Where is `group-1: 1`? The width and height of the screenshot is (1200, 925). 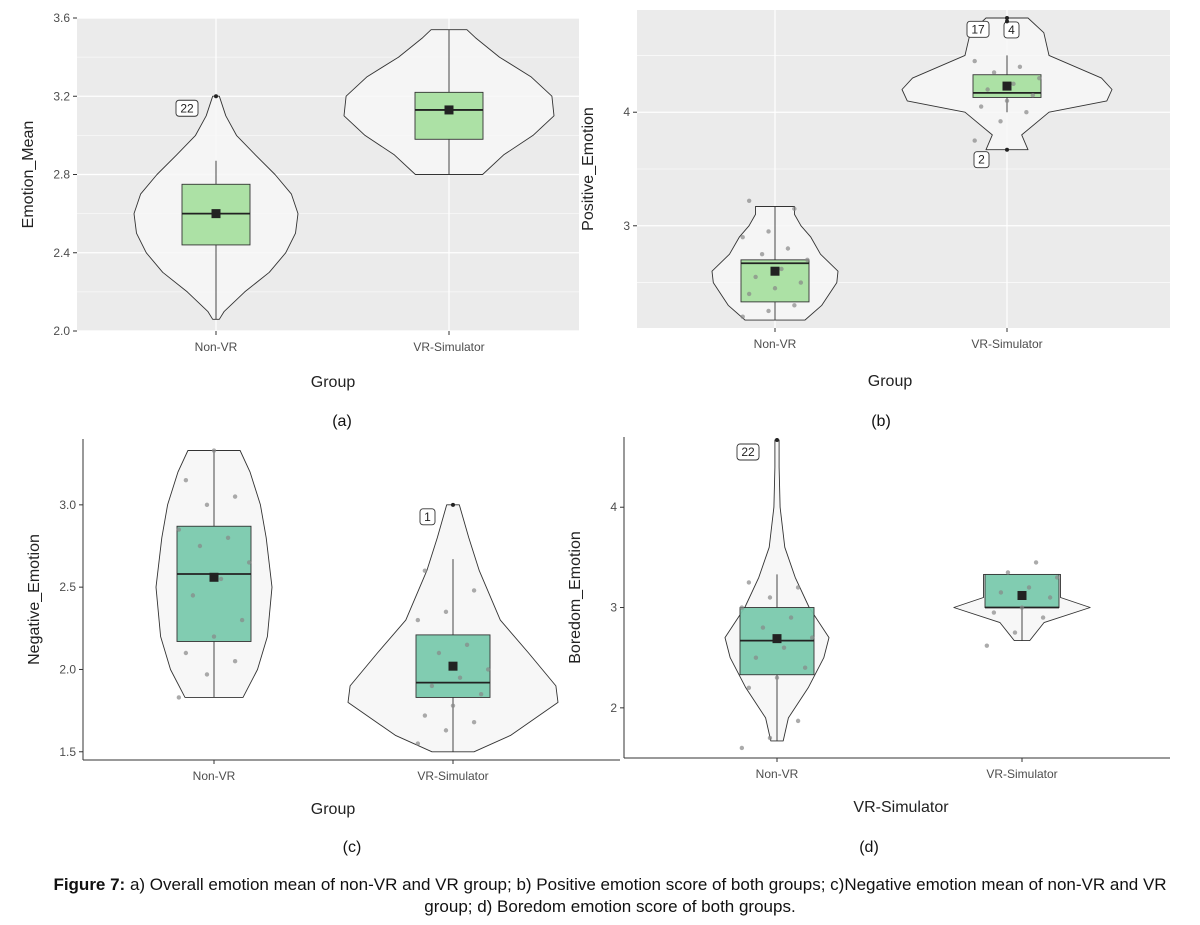 group-1: 1 is located at coordinates (453, 627).